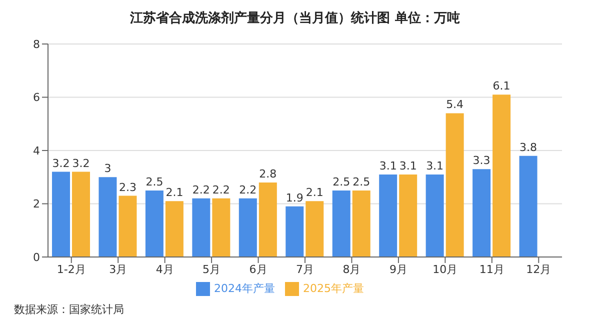 The image size is (590, 330). I want to click on data-label: 2.8, so click(268, 173).